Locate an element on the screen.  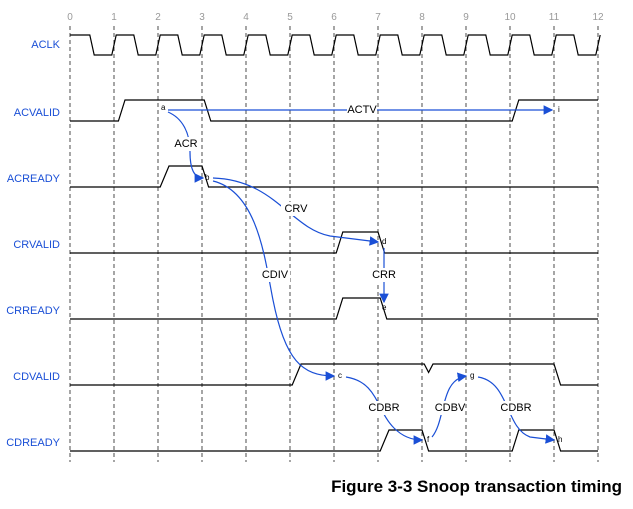
caption: Figure 3-3 Snoop transaction timing is located at coordinates (476, 486).